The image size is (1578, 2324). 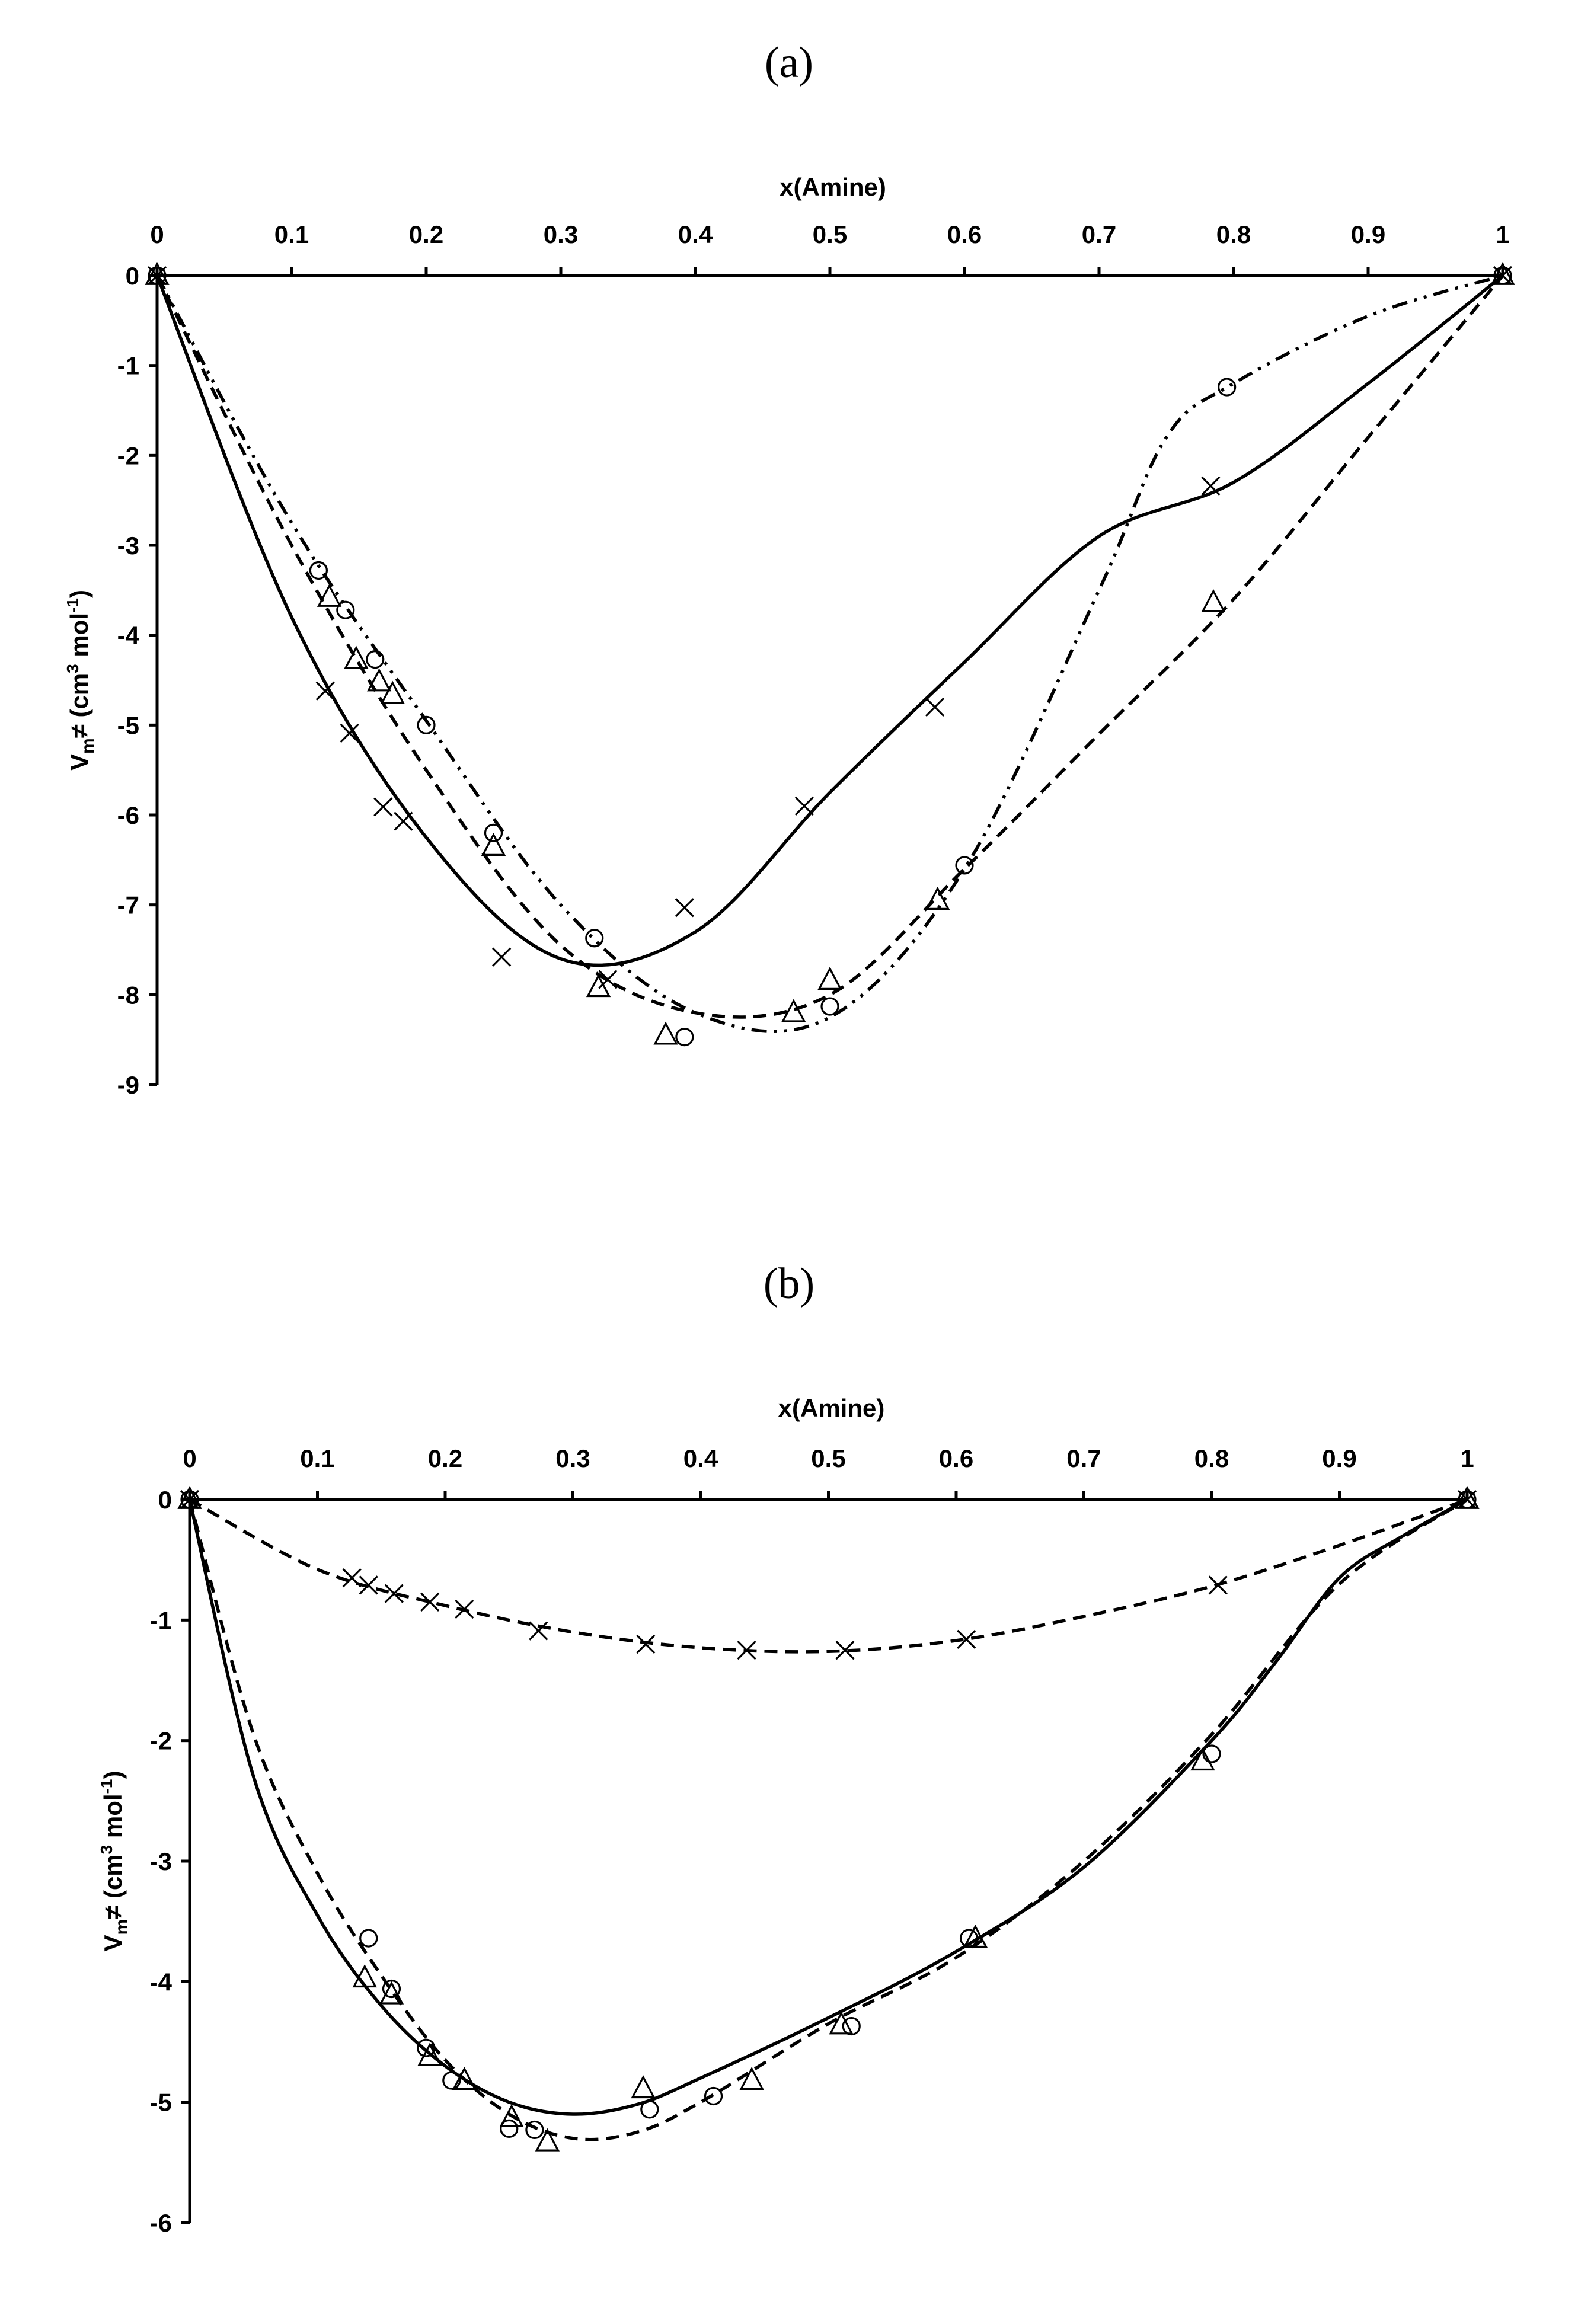 What do you see at coordinates (128, 1085) in the screenshot?
I see `y-tick-label: -9` at bounding box center [128, 1085].